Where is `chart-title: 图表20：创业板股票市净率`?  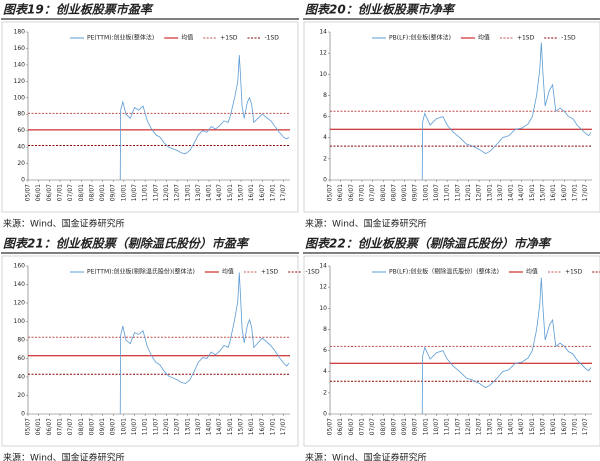 chart-title: 图表20：创业板股票市净率 is located at coordinates (380, 10).